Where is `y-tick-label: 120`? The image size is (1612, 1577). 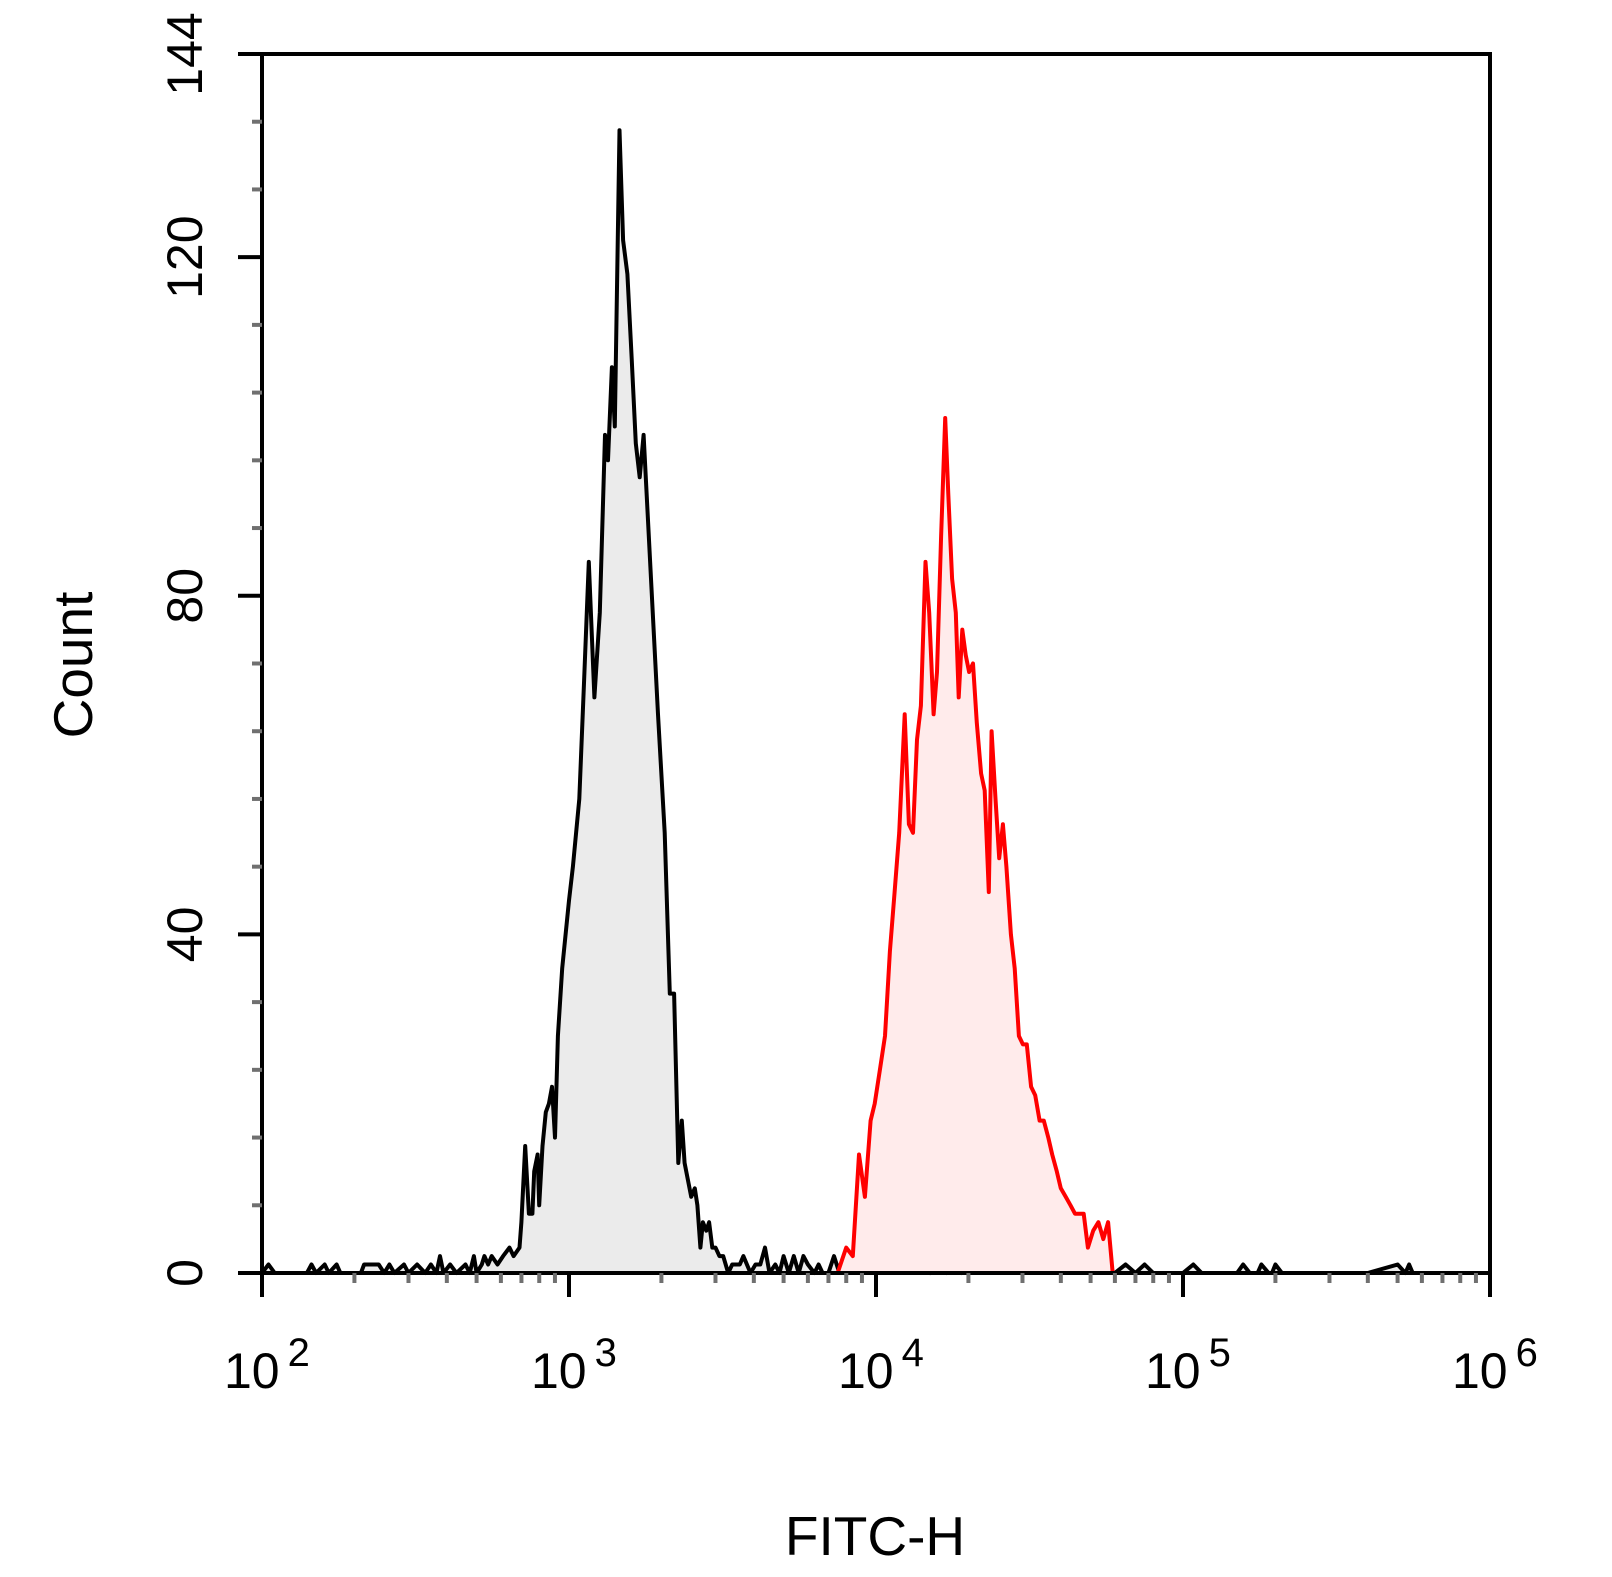 y-tick-label: 120 is located at coordinates (185, 256).